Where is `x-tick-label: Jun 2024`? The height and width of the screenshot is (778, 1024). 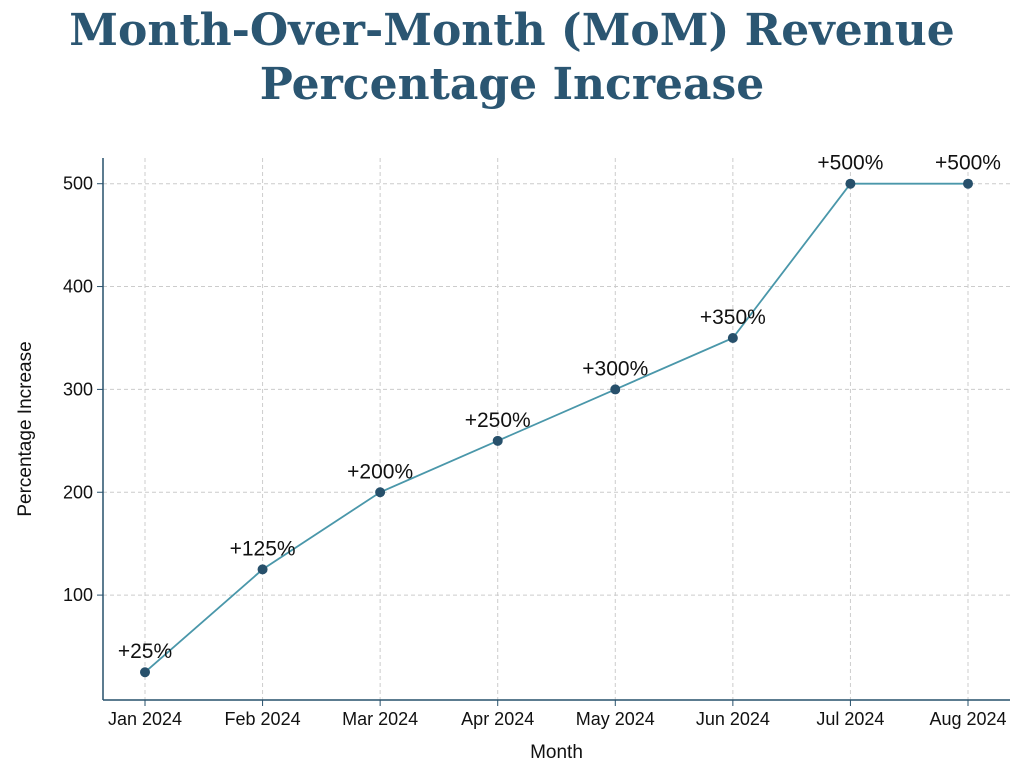
x-tick-label: Jun 2024 is located at coordinates (733, 719).